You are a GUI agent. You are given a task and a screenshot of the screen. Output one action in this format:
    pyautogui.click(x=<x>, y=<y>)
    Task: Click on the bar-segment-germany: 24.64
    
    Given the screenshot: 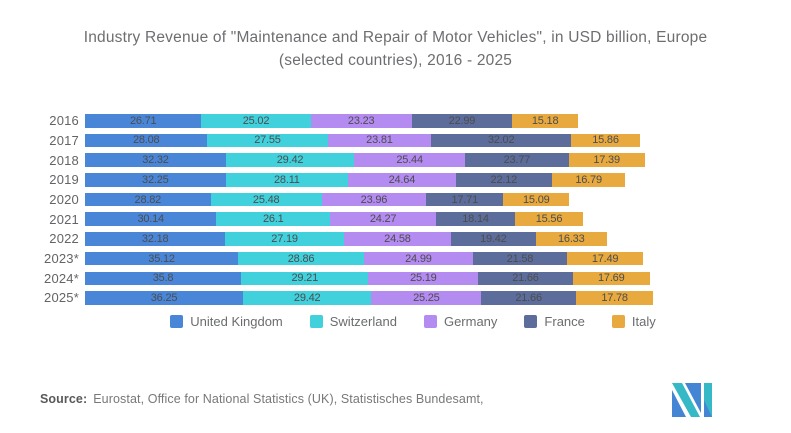 What is the action you would take?
    pyautogui.click(x=402, y=180)
    